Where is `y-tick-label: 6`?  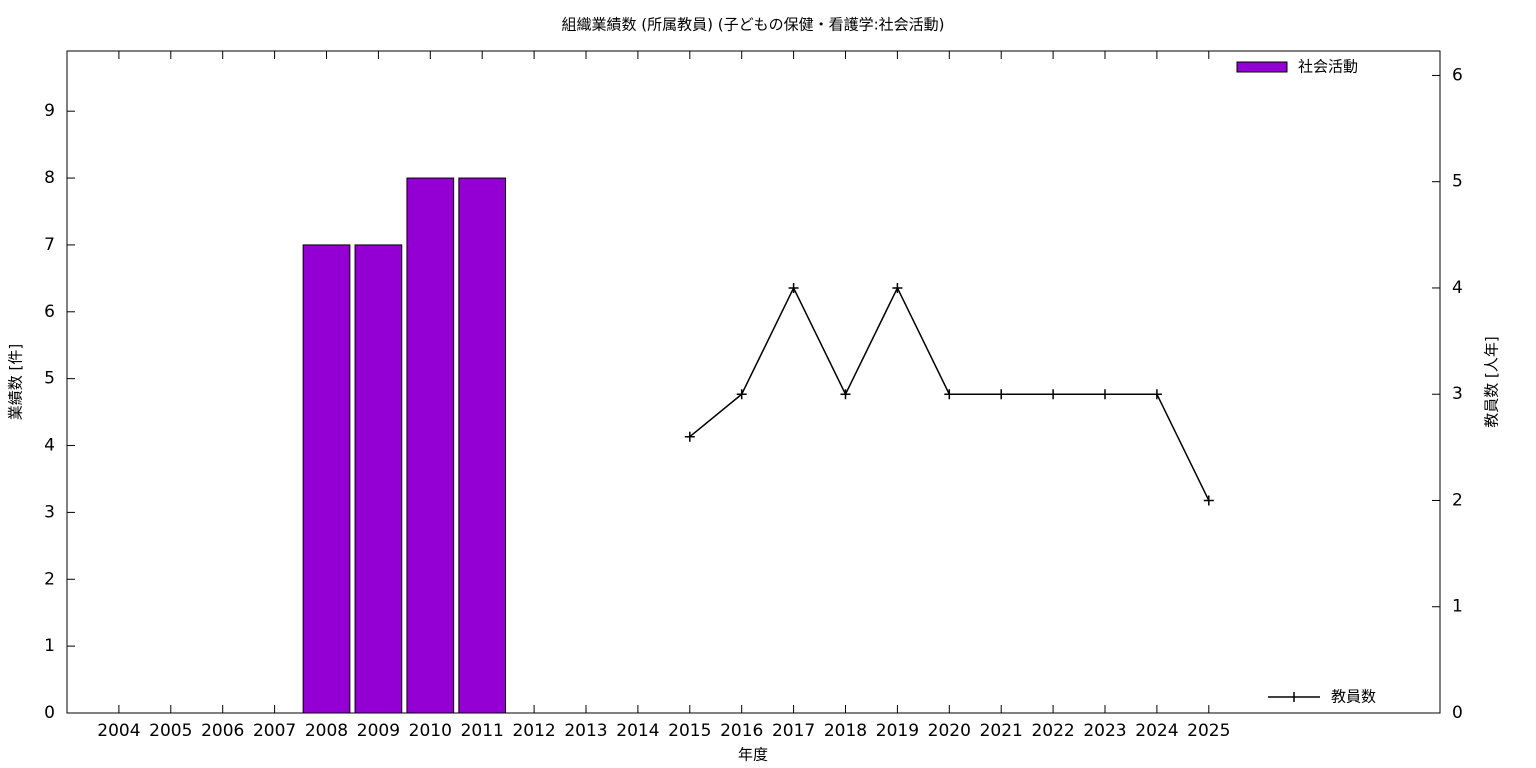 y-tick-label: 6 is located at coordinates (49, 312).